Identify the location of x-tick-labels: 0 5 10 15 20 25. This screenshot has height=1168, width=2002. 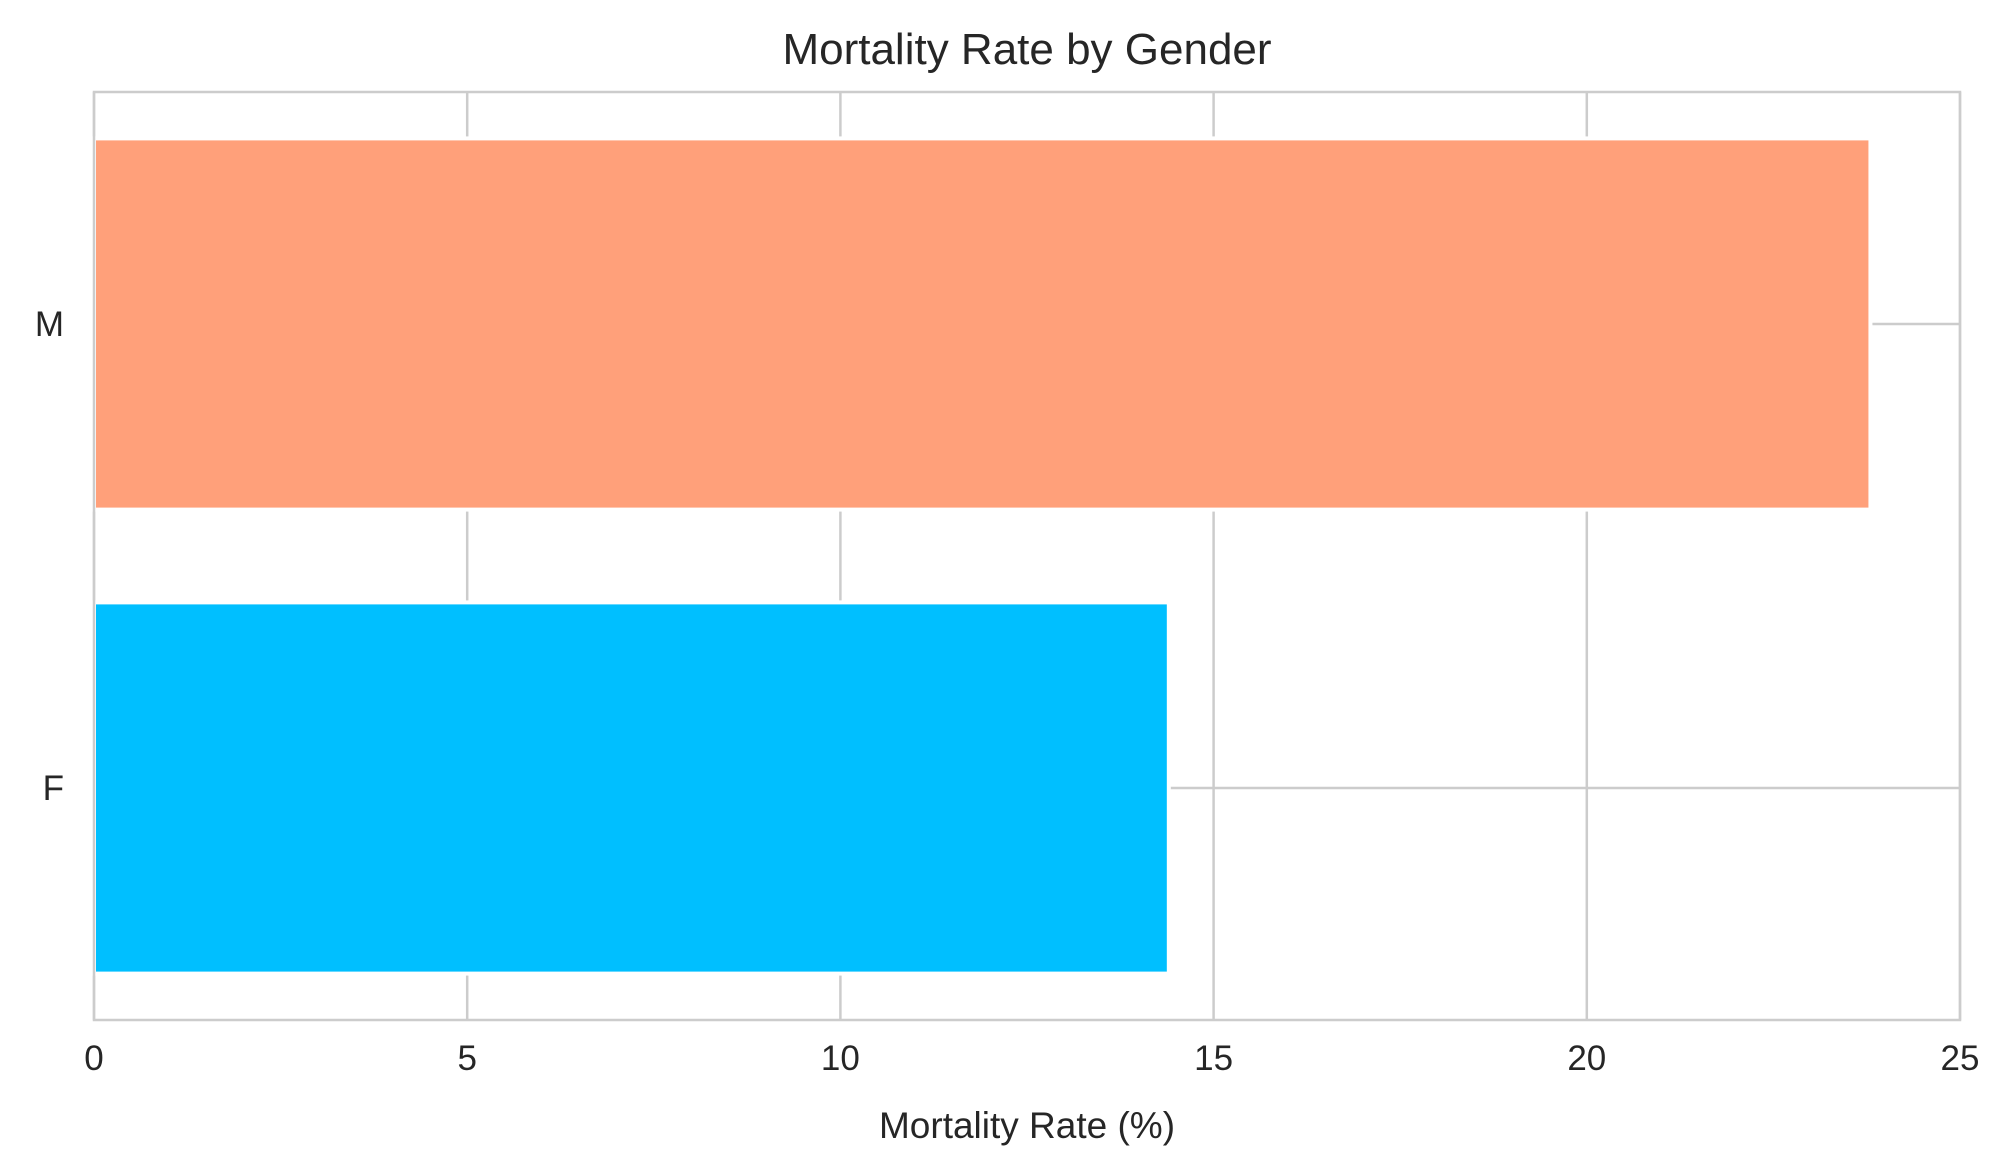
(1031, 1058).